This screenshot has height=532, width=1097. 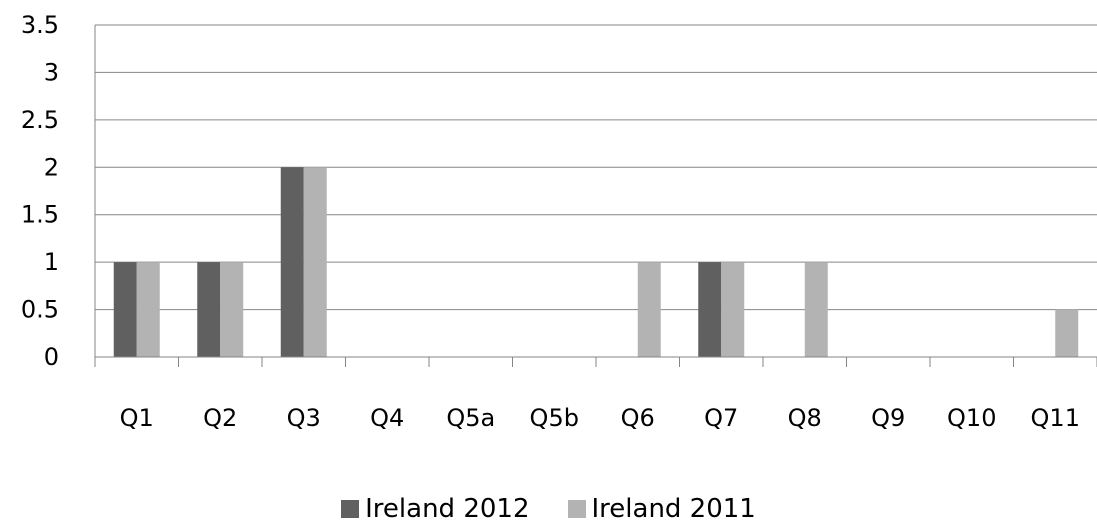 I want to click on bar-ireland-2011-q2, so click(x=232, y=309).